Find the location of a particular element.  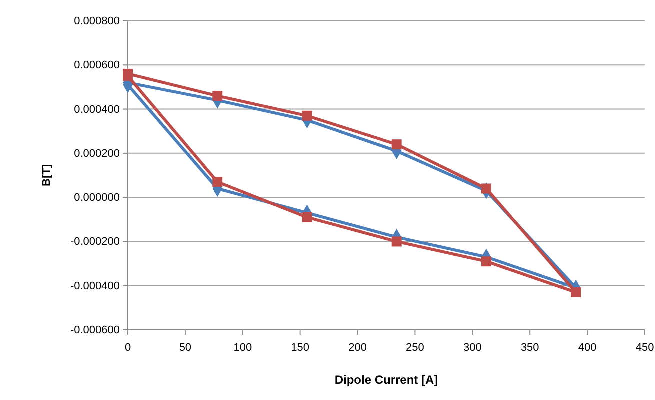

y-tick-label: 0.000800 is located at coordinates (97, 22).